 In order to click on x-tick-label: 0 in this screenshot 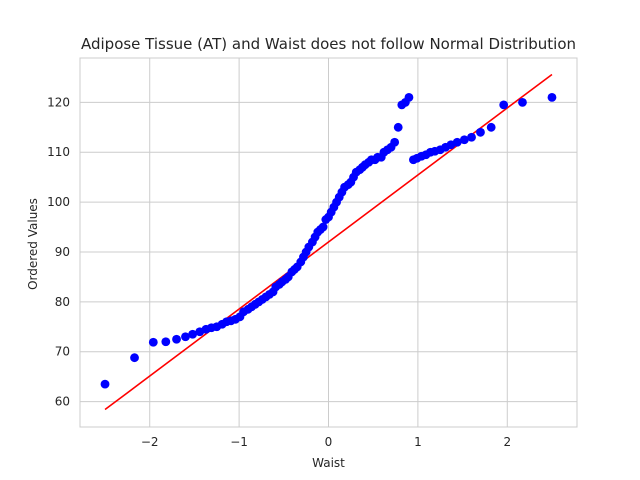, I will do `click(329, 442)`.